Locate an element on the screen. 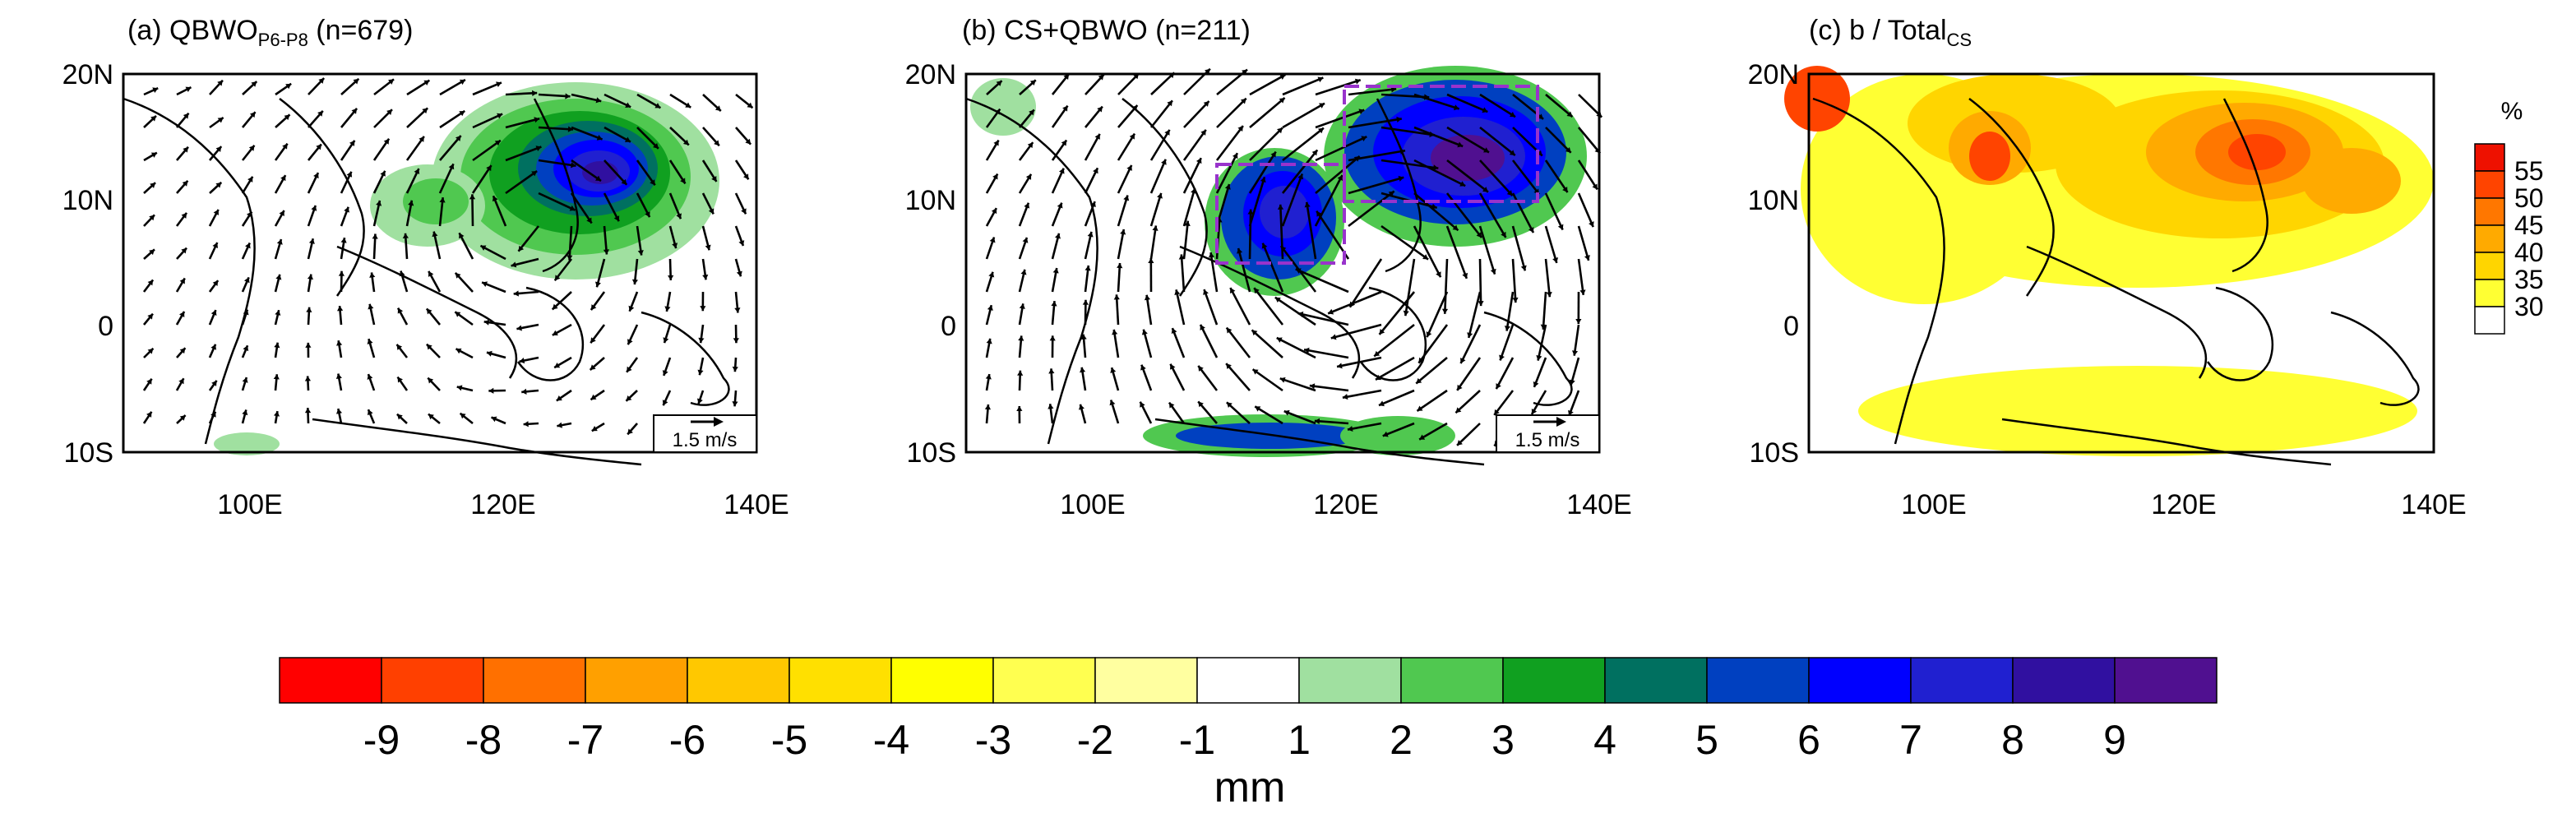 The height and width of the screenshot is (818, 2576). panel-b-lat-10n: 10N is located at coordinates (930, 200).